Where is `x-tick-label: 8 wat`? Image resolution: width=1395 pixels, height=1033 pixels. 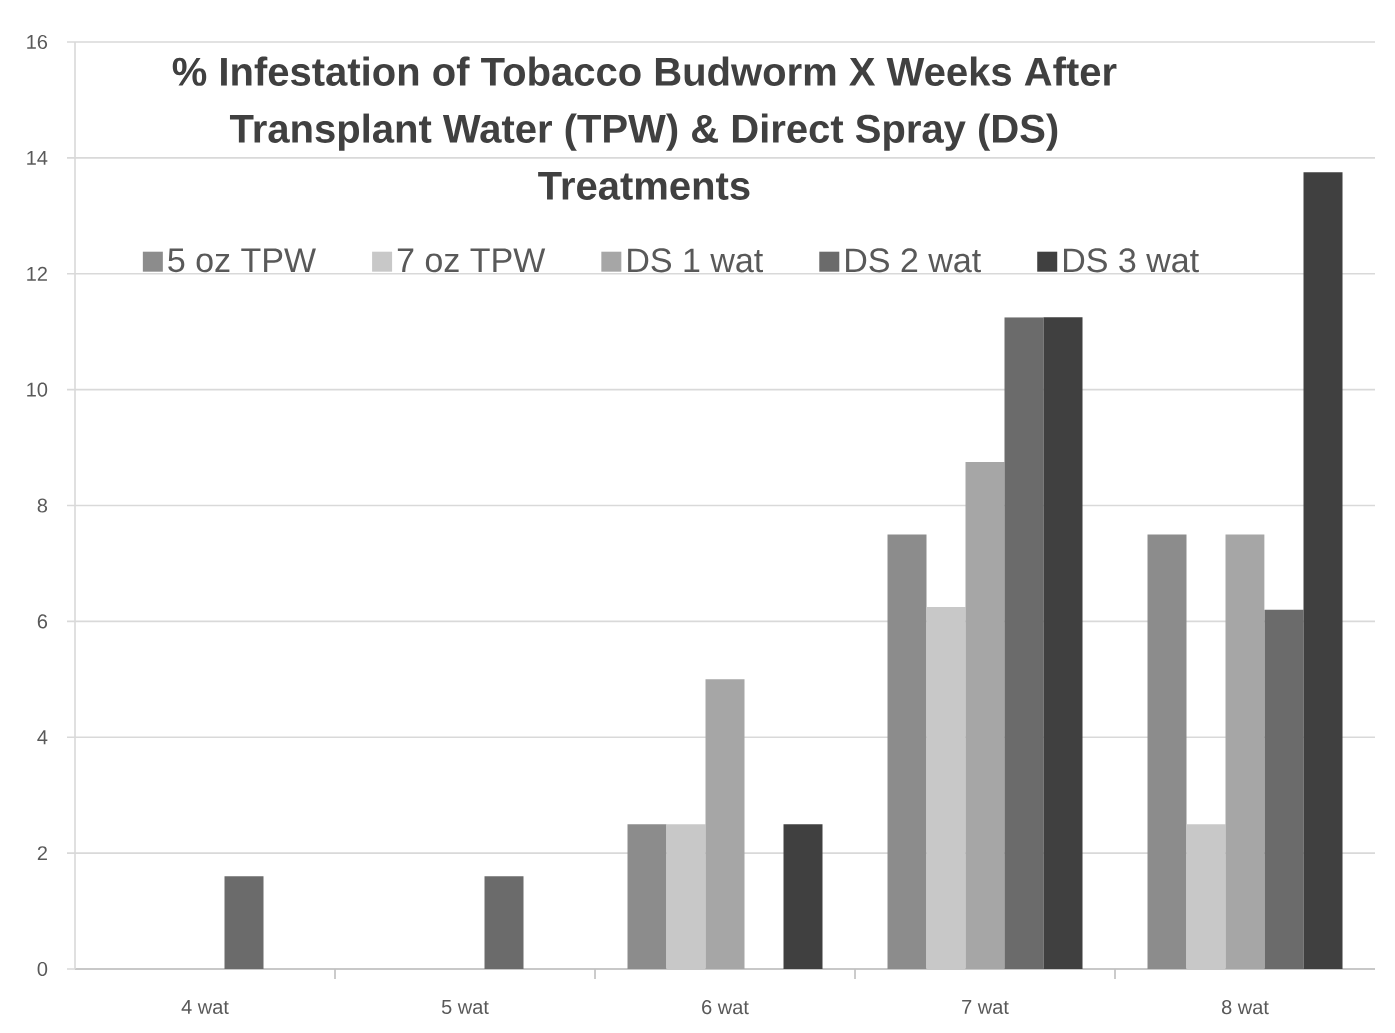 x-tick-label: 8 wat is located at coordinates (1245, 1007).